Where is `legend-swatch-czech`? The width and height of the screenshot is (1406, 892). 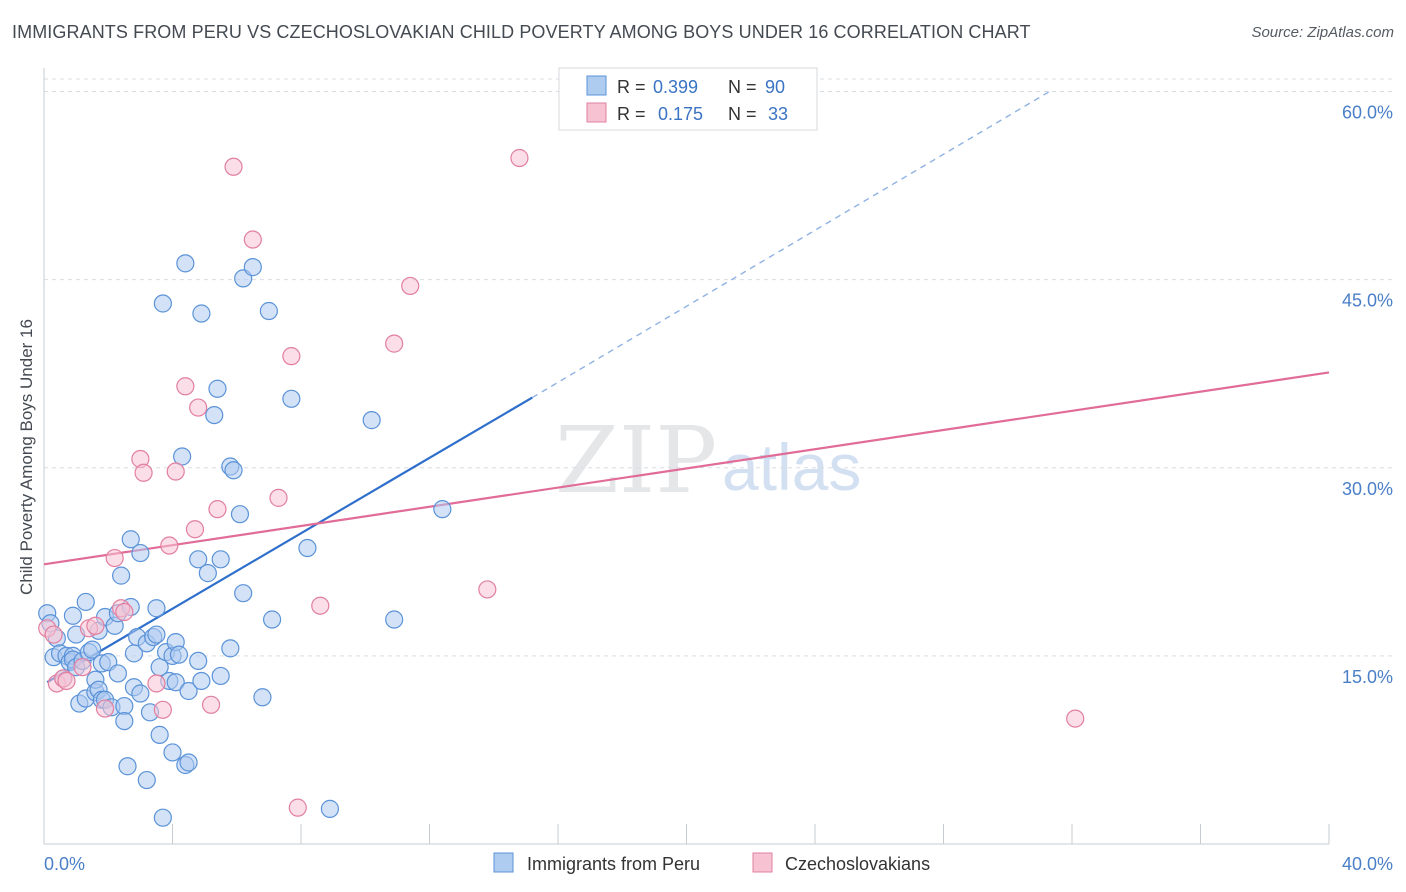 legend-swatch-czech is located at coordinates (596, 112).